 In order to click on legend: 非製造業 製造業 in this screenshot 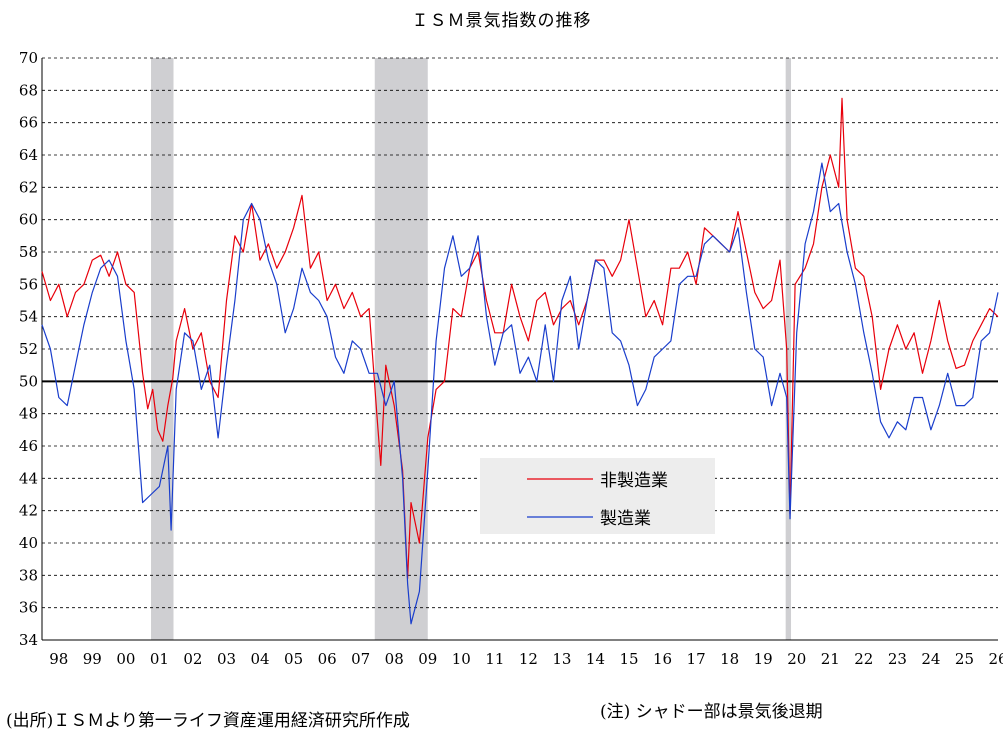, I will do `click(597, 496)`.